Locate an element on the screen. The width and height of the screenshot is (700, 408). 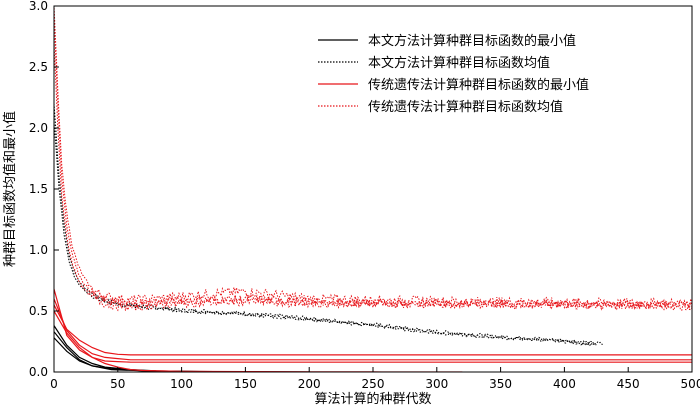
x-tick-label: 450 is located at coordinates (628, 384).